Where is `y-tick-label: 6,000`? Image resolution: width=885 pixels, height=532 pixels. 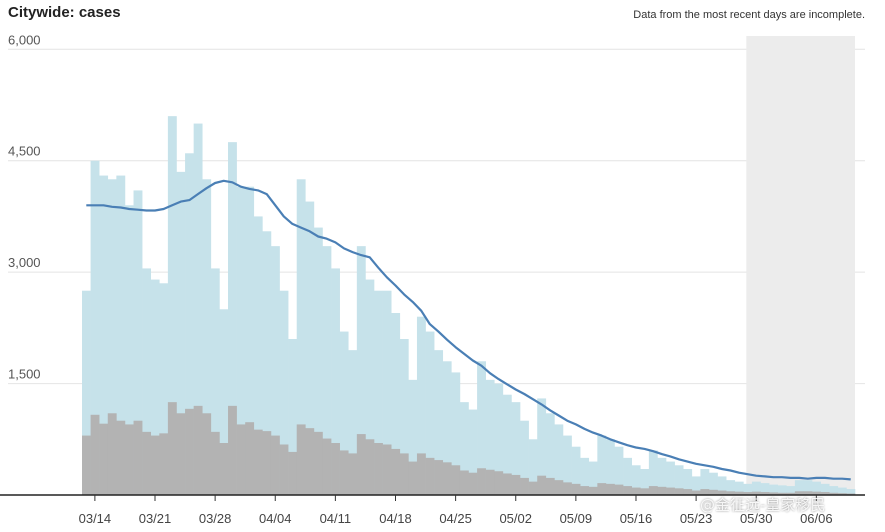
y-tick-label: 6,000 is located at coordinates (24, 39).